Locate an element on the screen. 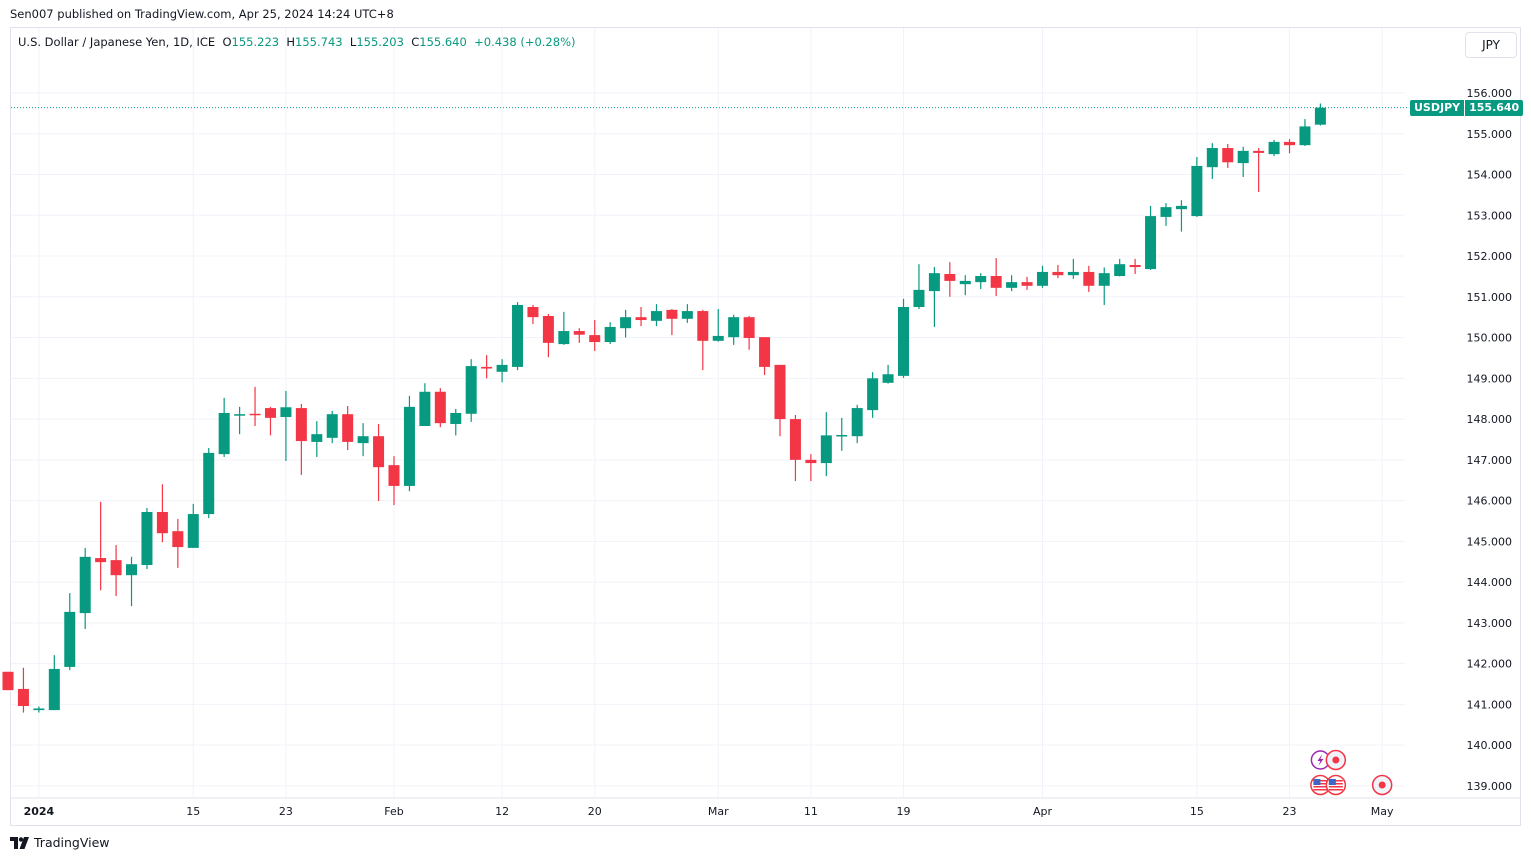  price-tick-label: 153.000 is located at coordinates (1490, 215).